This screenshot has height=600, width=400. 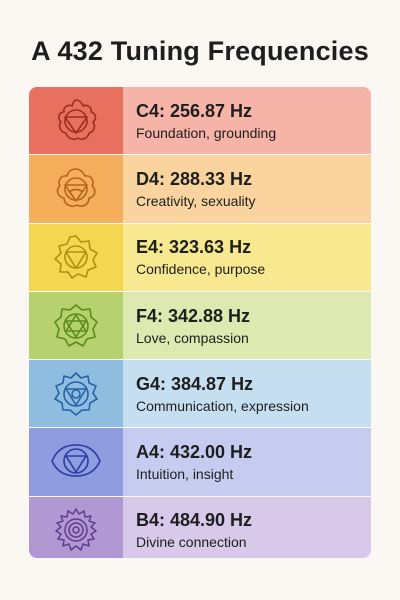 I want to click on frequency-description: Creativity, sexuality, so click(x=196, y=200).